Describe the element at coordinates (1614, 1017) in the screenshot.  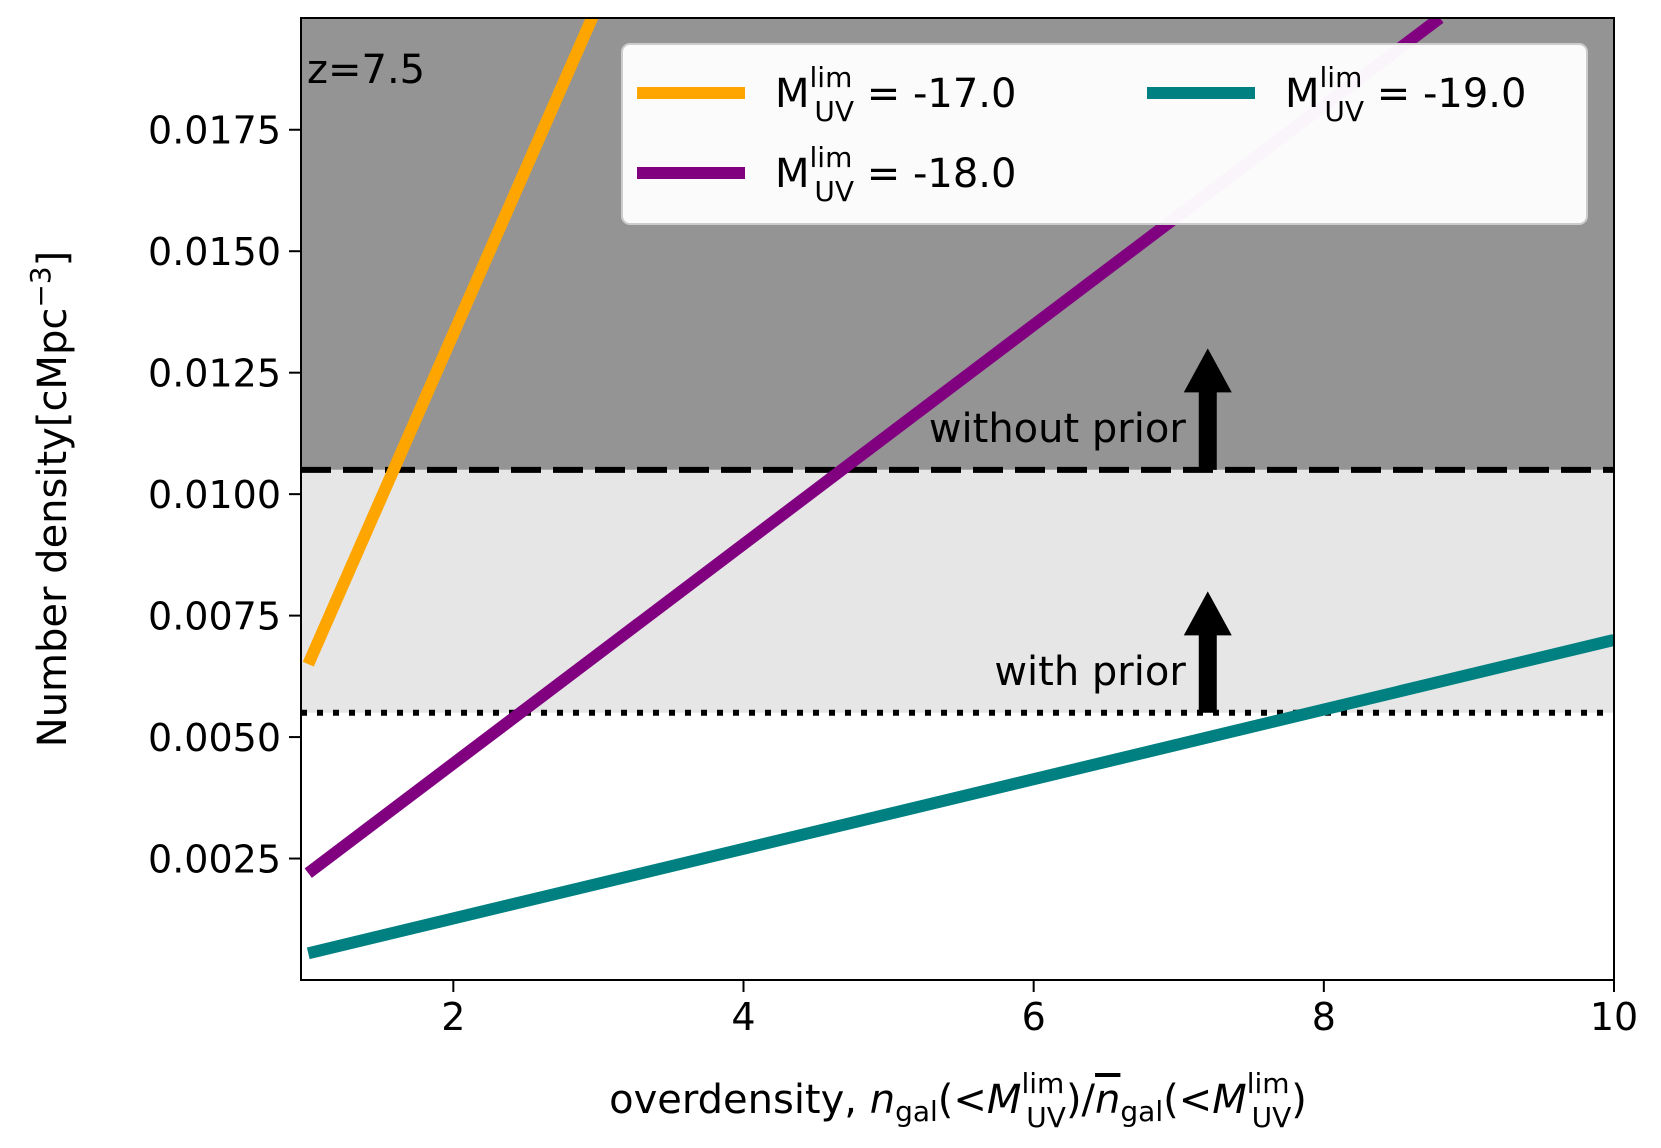
I see `x-tick-label: 10` at that location.